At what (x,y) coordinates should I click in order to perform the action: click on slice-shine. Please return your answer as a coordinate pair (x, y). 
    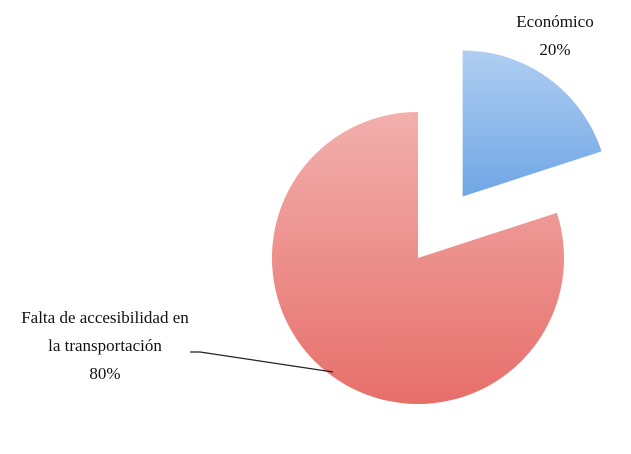
    Looking at the image, I should click on (532, 123).